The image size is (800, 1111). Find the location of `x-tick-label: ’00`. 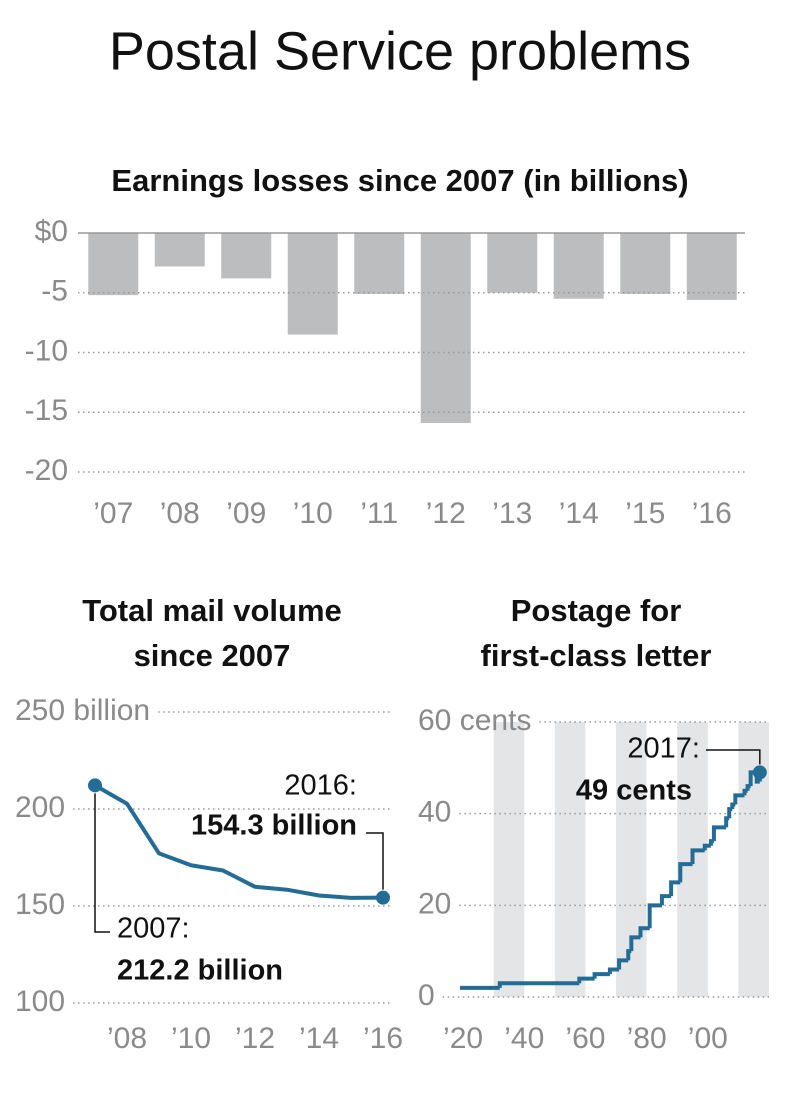

x-tick-label: ’00 is located at coordinates (708, 1038).